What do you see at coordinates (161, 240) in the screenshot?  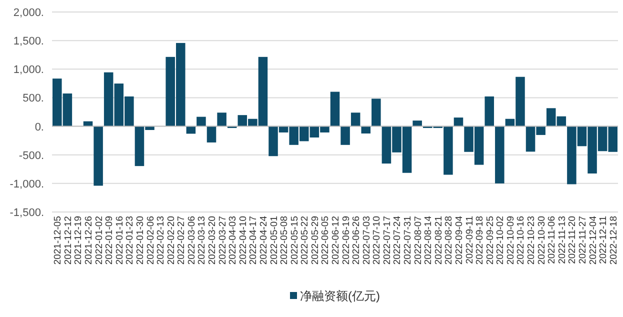 I see `x-tick-label: 2022-02-13` at bounding box center [161, 240].